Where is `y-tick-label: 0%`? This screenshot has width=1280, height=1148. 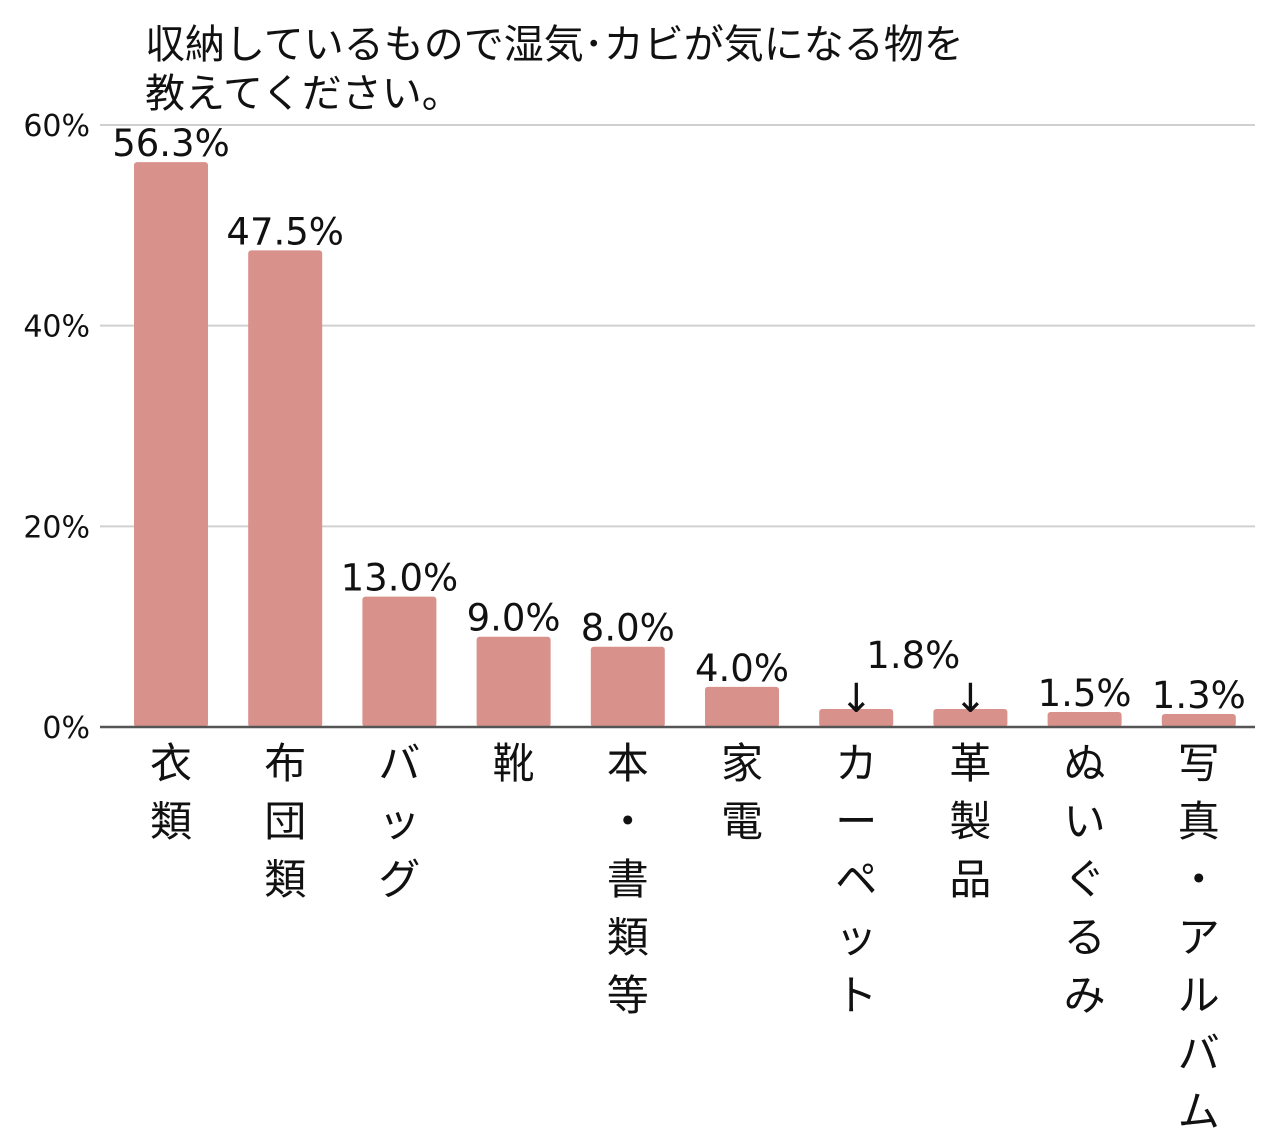
y-tick-label: 0% is located at coordinates (66, 728).